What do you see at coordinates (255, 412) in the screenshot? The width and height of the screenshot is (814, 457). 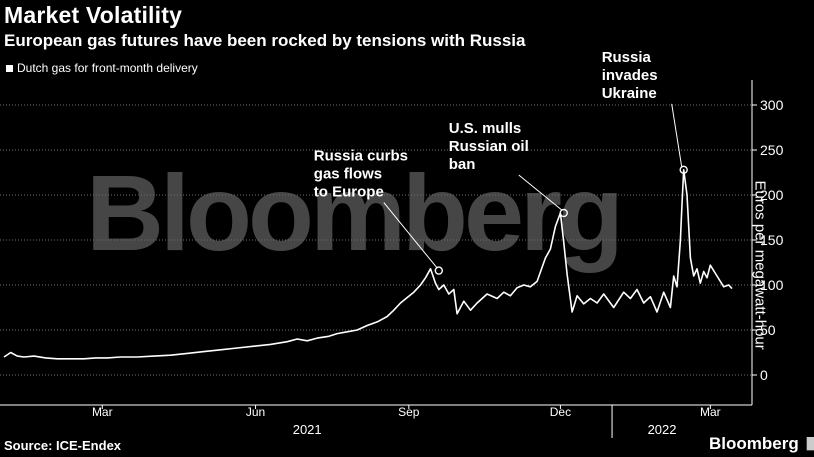 I see `x-tick-label: Jun` at bounding box center [255, 412].